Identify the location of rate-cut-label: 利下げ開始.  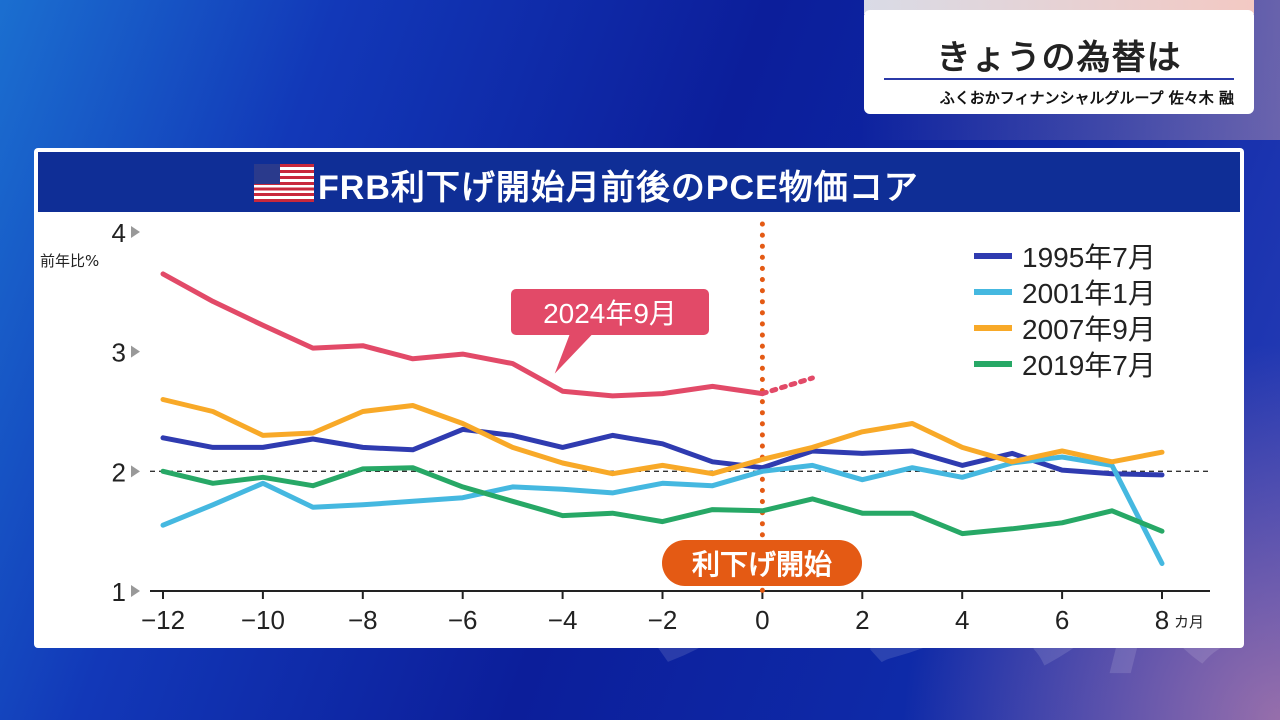
(762, 564).